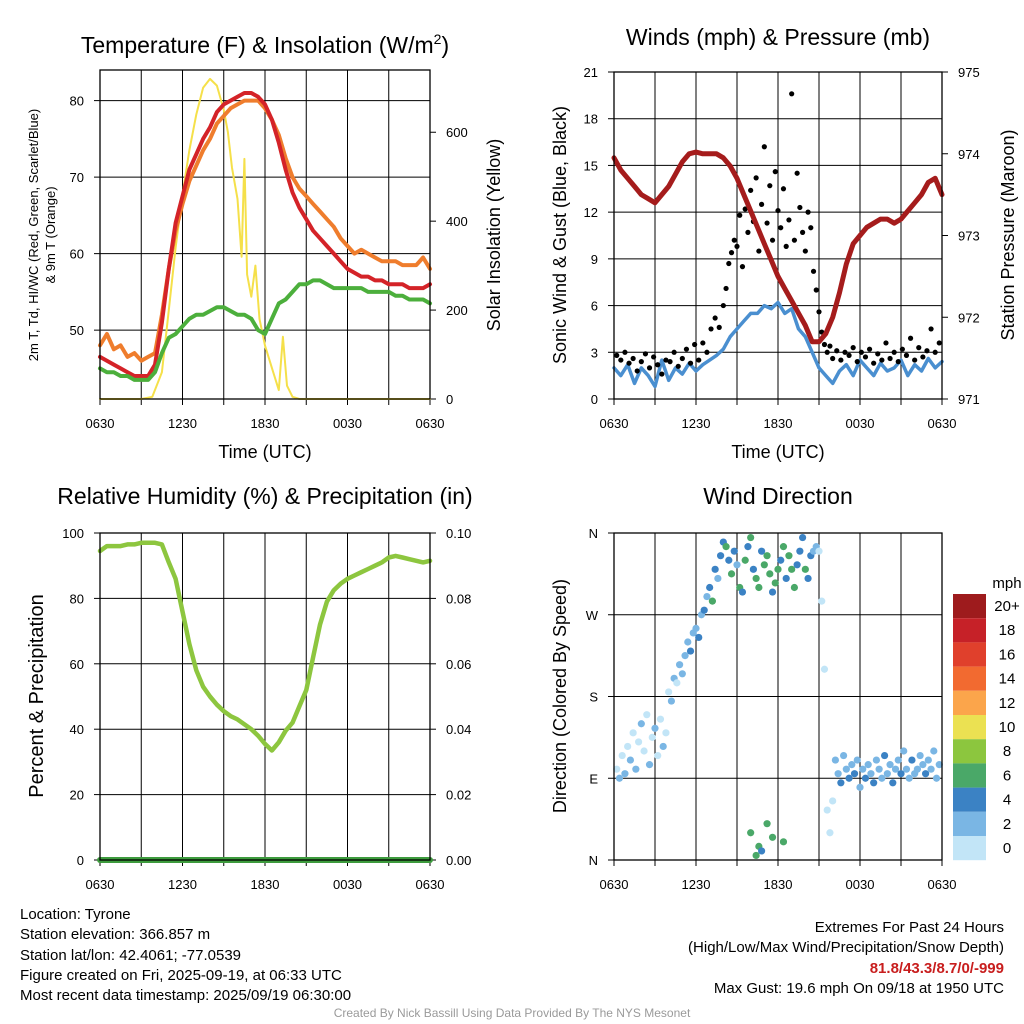 The height and width of the screenshot is (1024, 1024). What do you see at coordinates (591, 119) in the screenshot?
I see `y-tick-label: 18` at bounding box center [591, 119].